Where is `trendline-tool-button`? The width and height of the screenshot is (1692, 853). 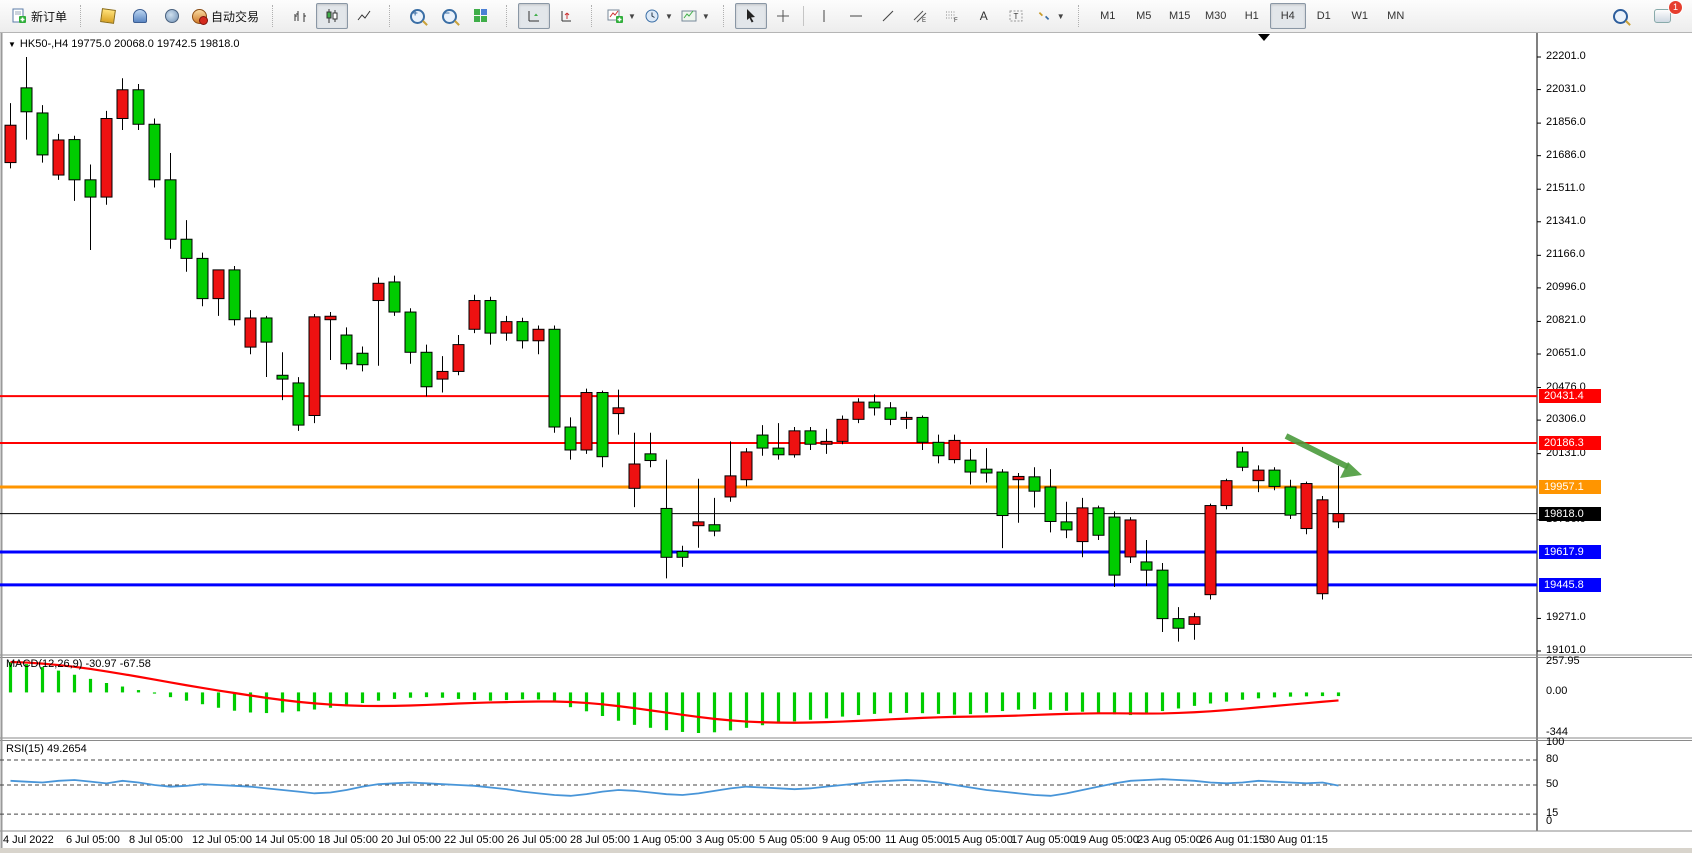 trendline-tool-button is located at coordinates (888, 16).